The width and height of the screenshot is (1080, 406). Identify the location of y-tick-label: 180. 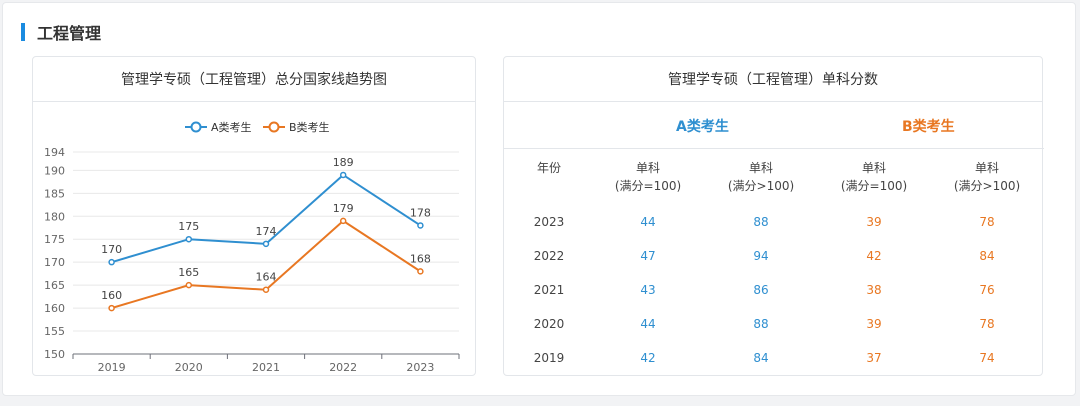
(54, 216).